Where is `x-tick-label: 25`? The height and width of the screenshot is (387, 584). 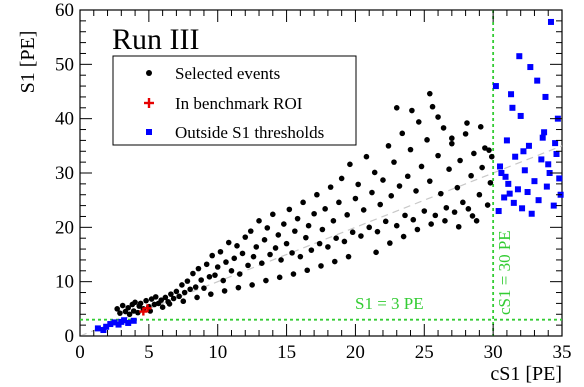 x-tick-label: 25 is located at coordinates (424, 352).